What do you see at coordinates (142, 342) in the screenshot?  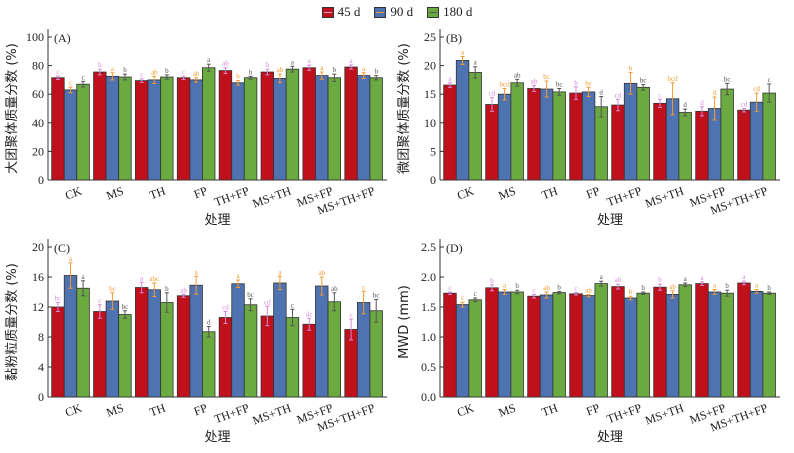 I see `bar-th-45d` at bounding box center [142, 342].